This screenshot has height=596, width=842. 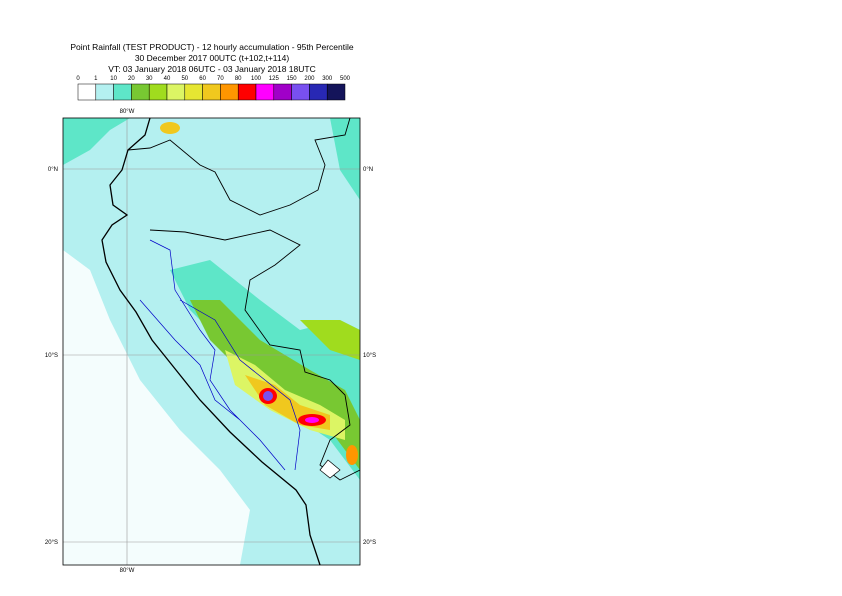 What do you see at coordinates (256, 79) in the screenshot?
I see `colorbar-label: 100` at bounding box center [256, 79].